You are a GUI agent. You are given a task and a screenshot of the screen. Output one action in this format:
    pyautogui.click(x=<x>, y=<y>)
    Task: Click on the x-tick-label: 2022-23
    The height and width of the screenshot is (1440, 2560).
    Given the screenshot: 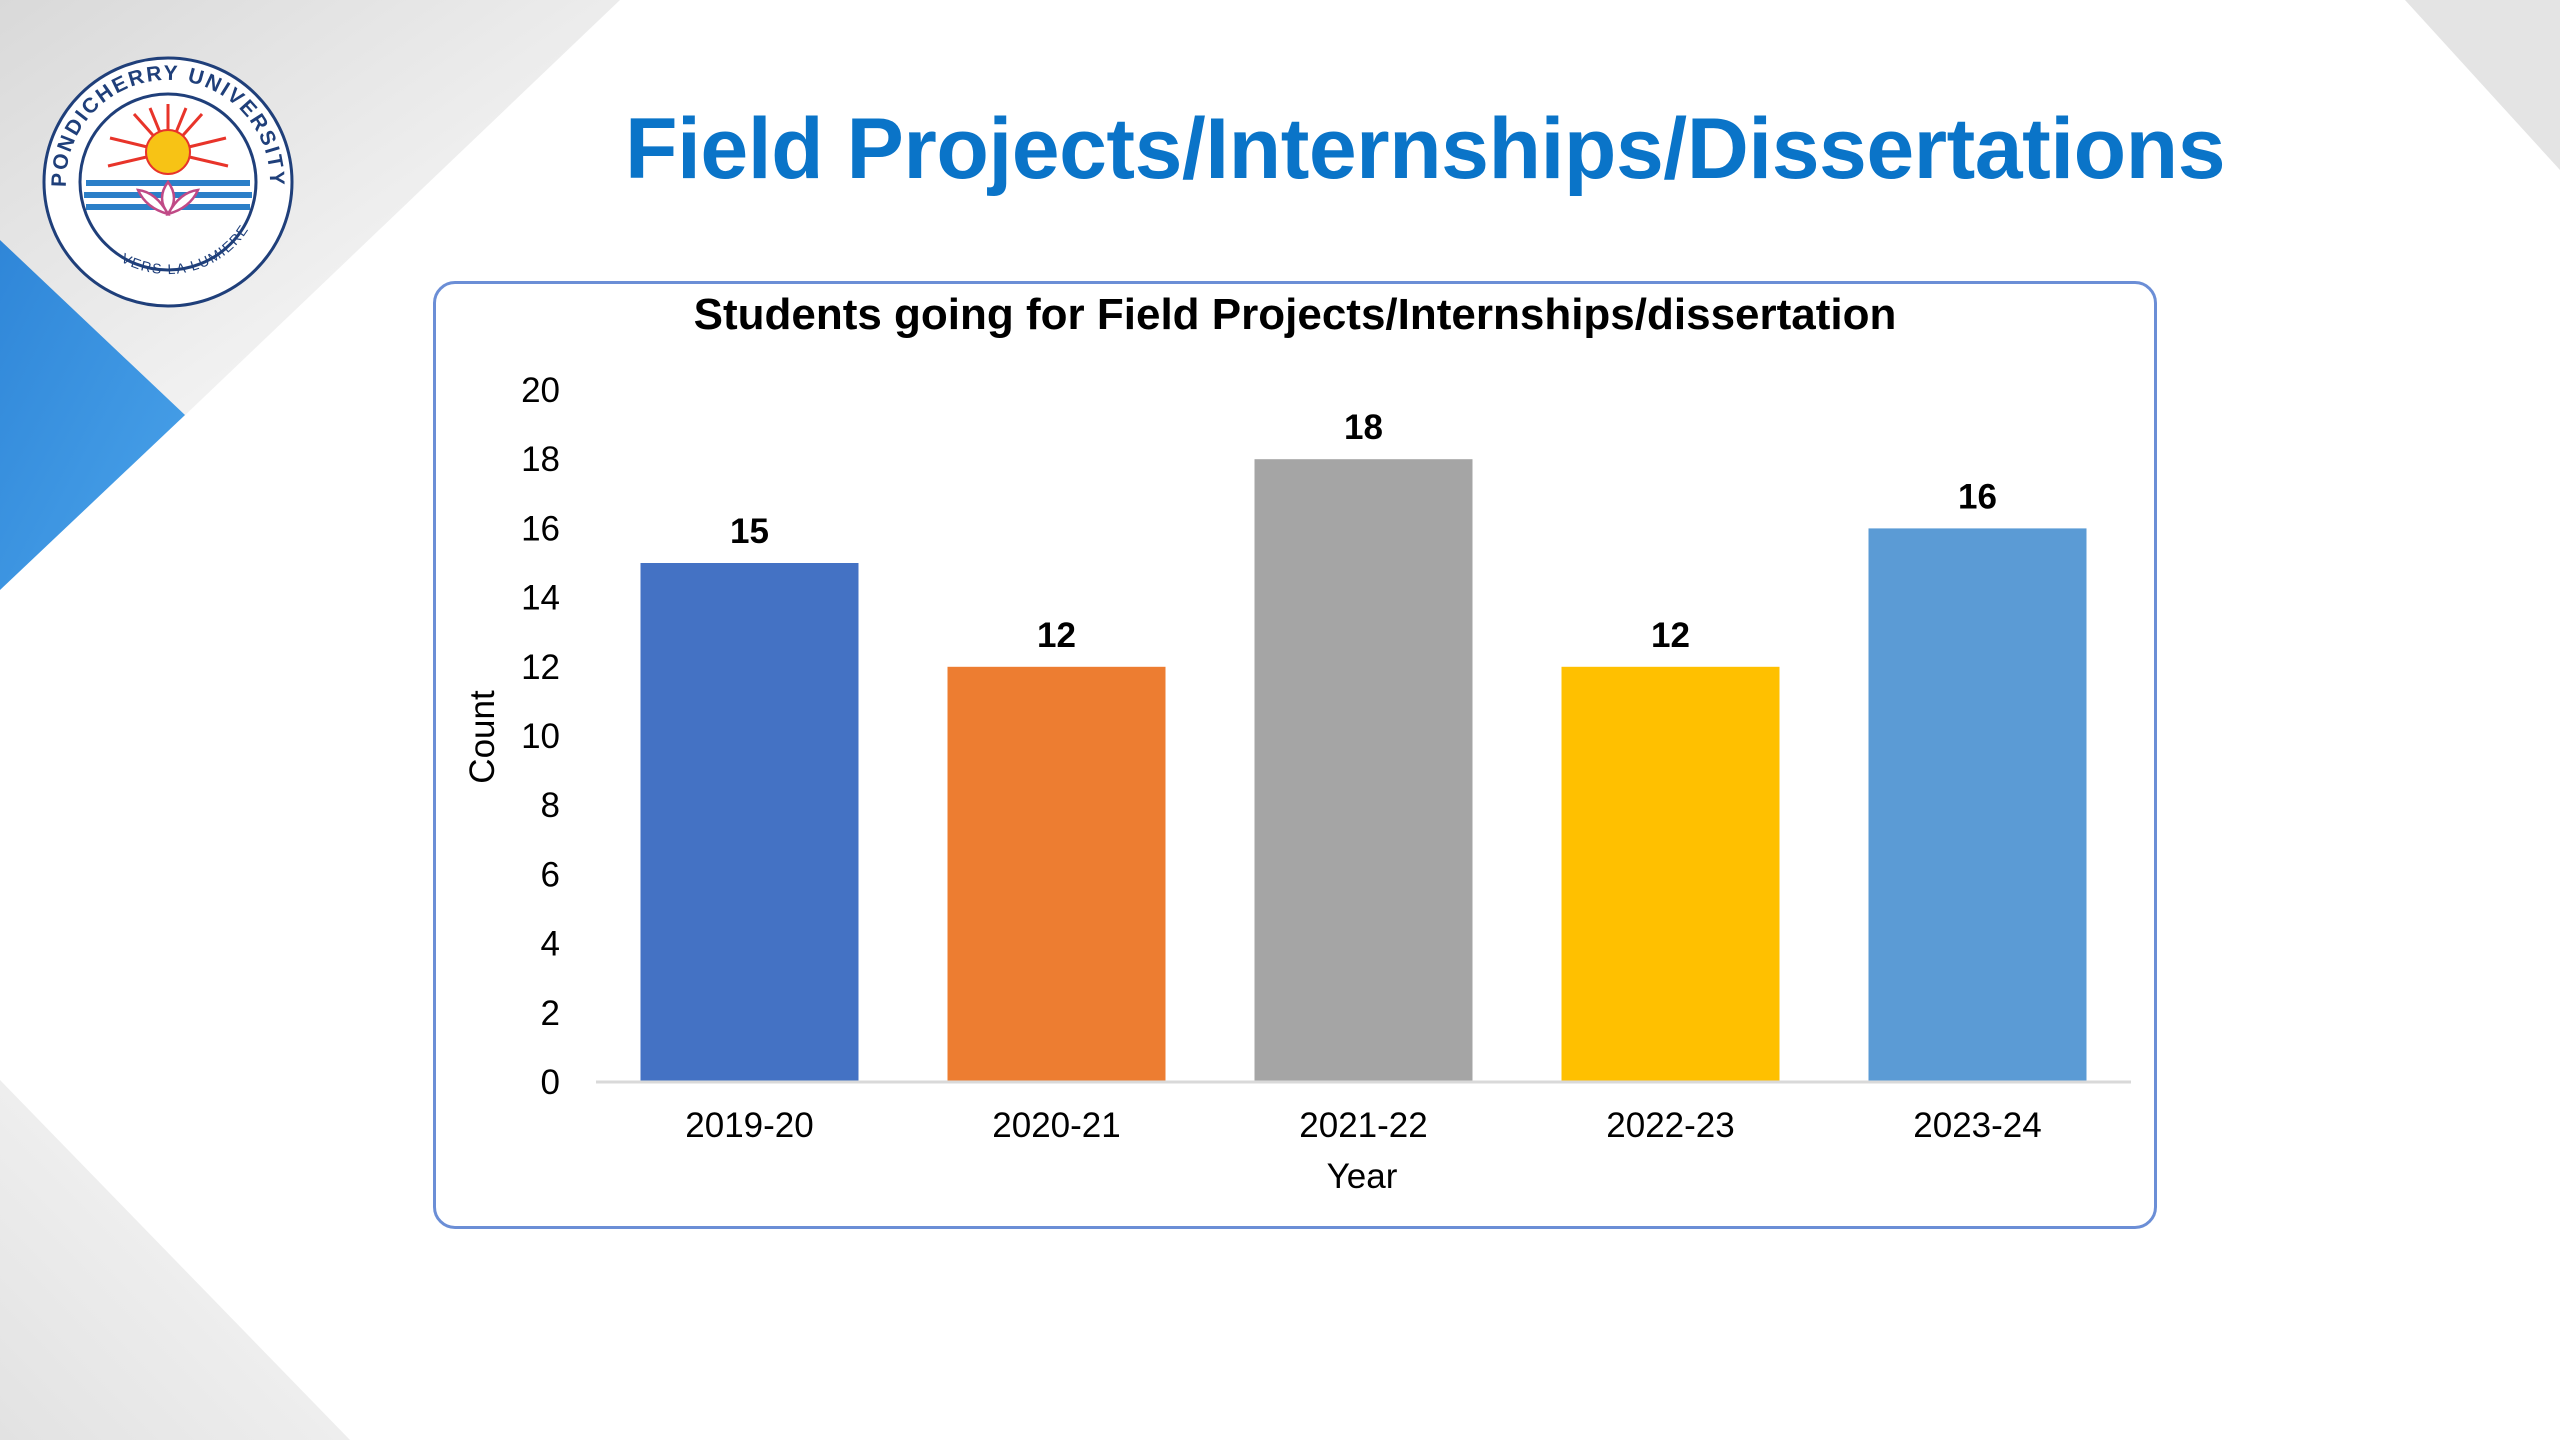 What is the action you would take?
    pyautogui.click(x=1670, y=1125)
    